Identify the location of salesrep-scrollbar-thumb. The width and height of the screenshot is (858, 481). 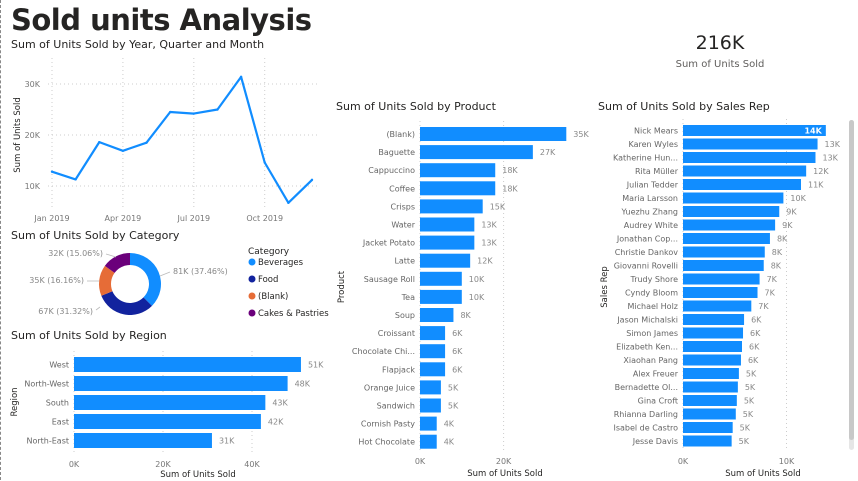
(851, 280).